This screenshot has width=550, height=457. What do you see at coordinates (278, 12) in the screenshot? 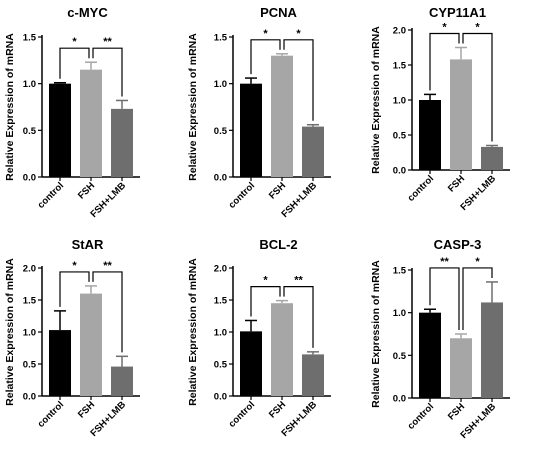
I see `chart-title: PCNA` at bounding box center [278, 12].